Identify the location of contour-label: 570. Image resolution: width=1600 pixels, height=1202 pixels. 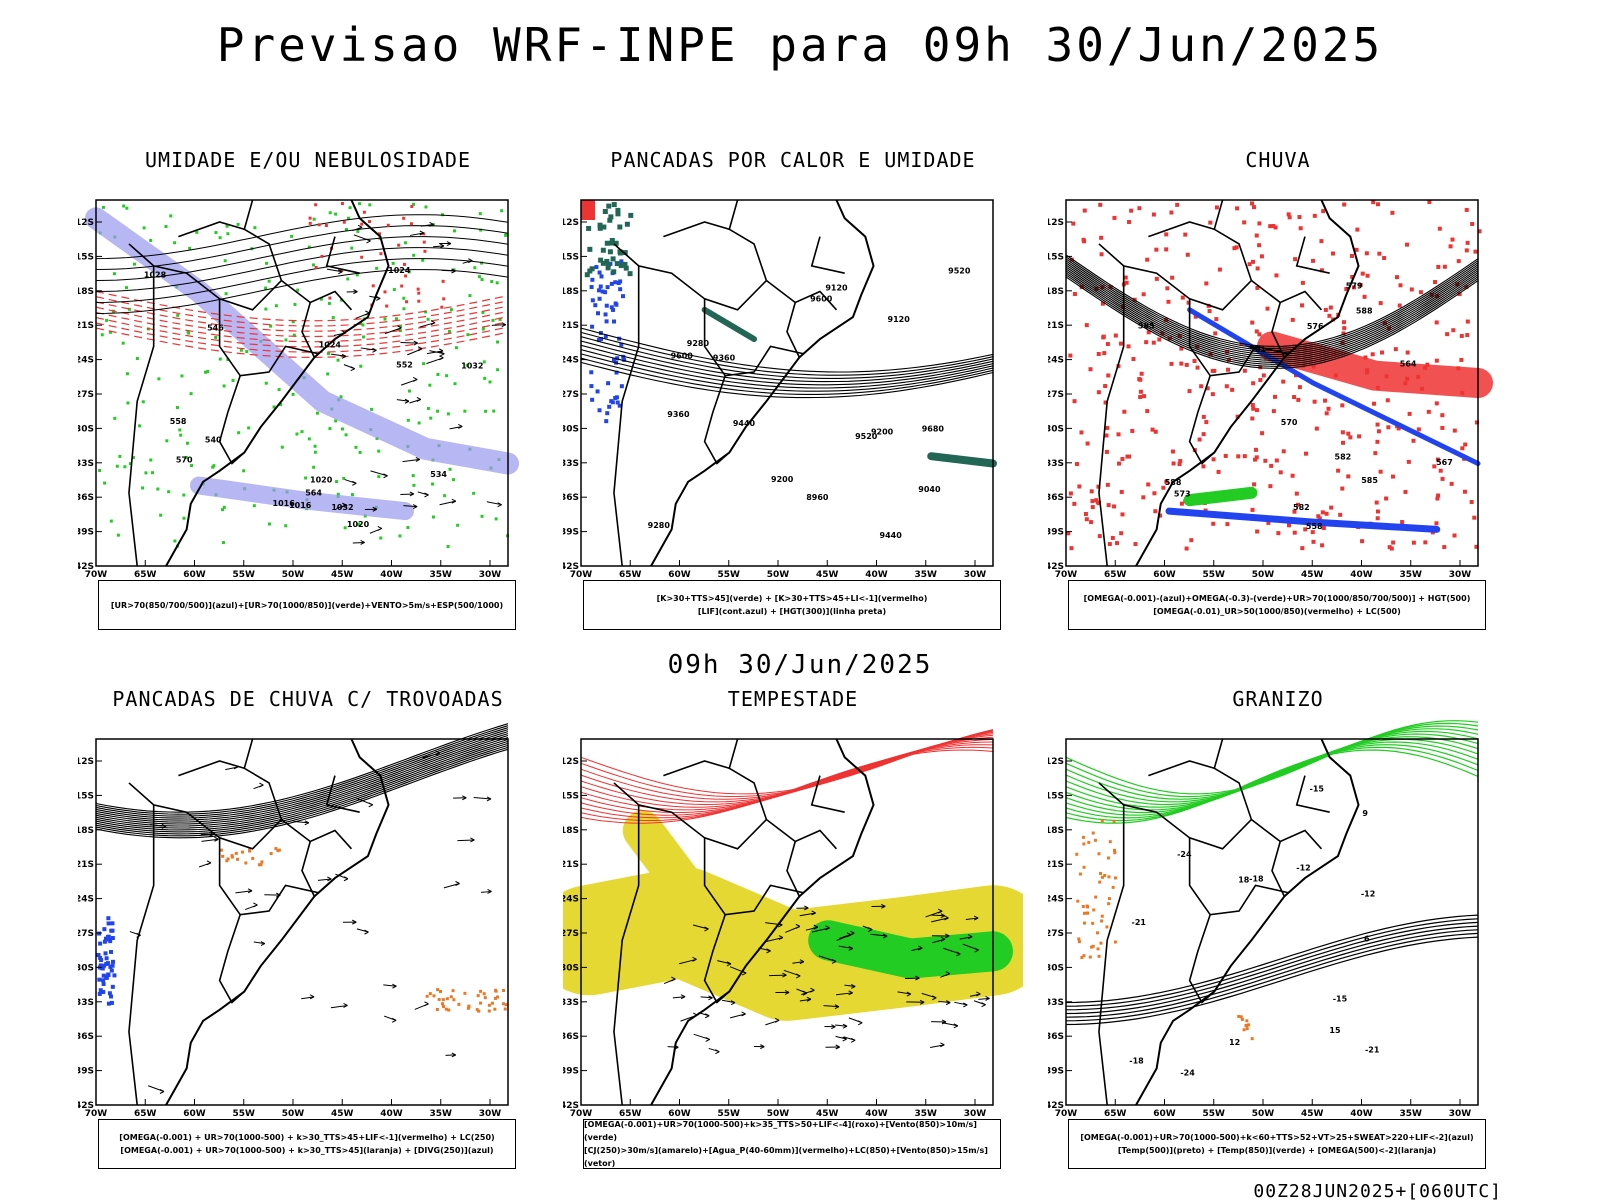
(1289, 422).